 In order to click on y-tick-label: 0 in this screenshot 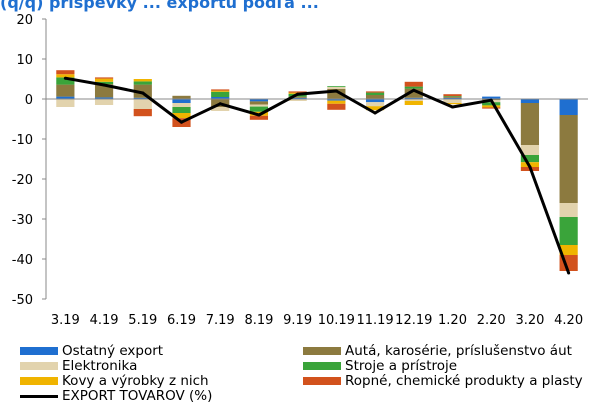, I will do `click(29, 100)`.